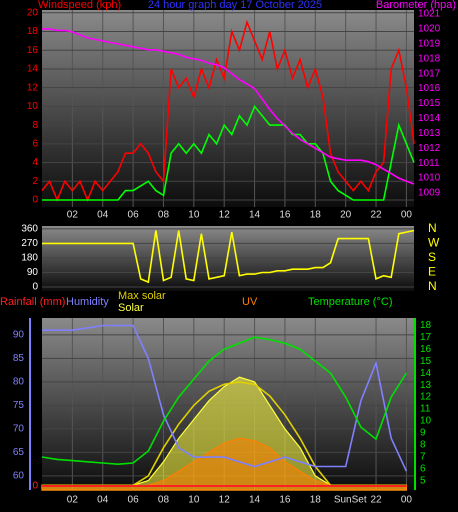  I want to click on x-tick-label: 20, so click(346, 215).